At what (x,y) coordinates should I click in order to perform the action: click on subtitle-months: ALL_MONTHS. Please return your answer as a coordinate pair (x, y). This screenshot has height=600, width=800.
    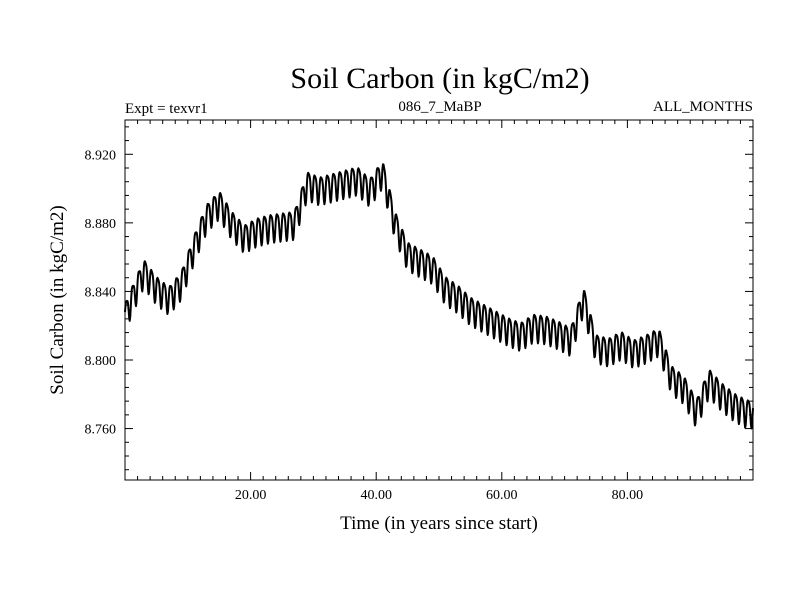
    Looking at the image, I should click on (703, 107).